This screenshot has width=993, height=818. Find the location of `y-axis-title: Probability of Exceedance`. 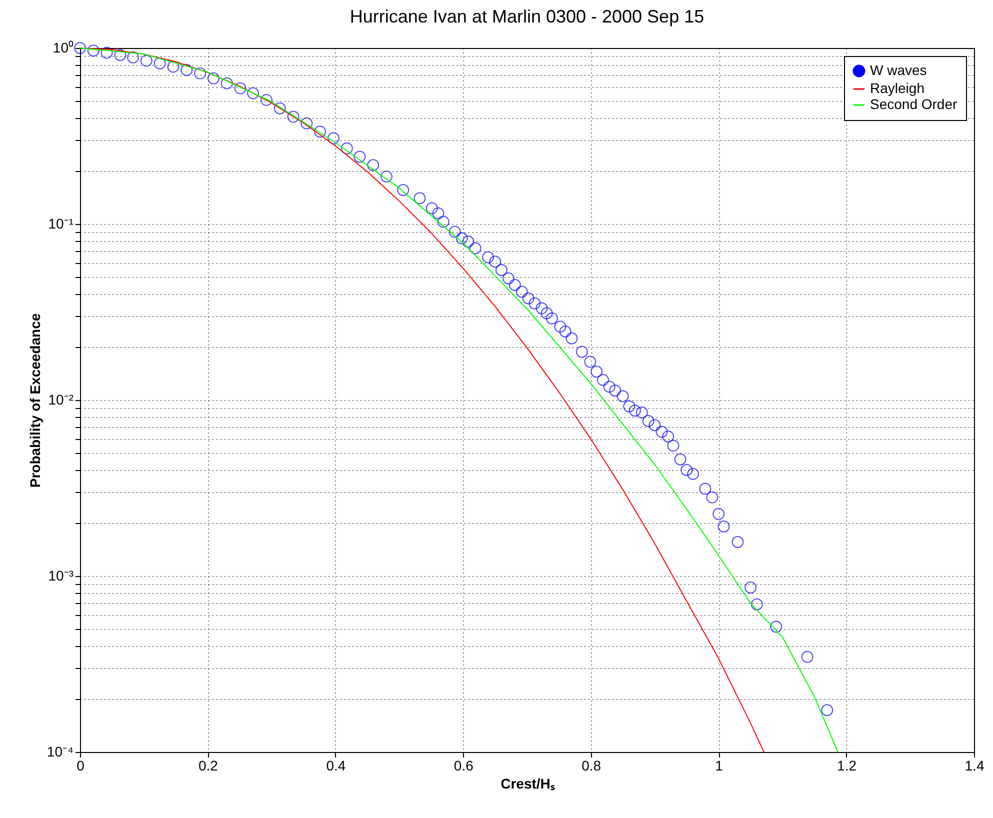

y-axis-title: Probability of Exceedance is located at coordinates (34, 400).